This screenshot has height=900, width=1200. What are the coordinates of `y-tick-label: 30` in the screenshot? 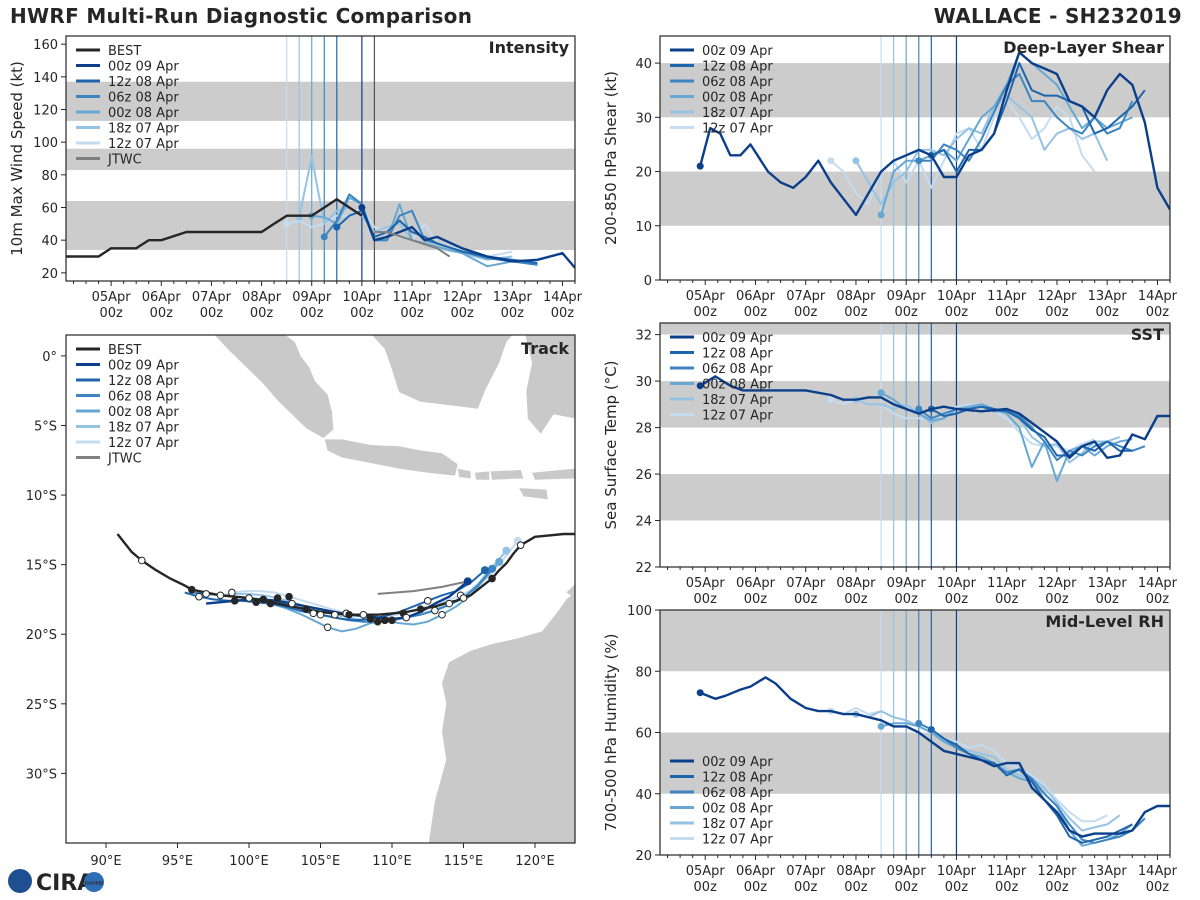 It's located at (643, 118).